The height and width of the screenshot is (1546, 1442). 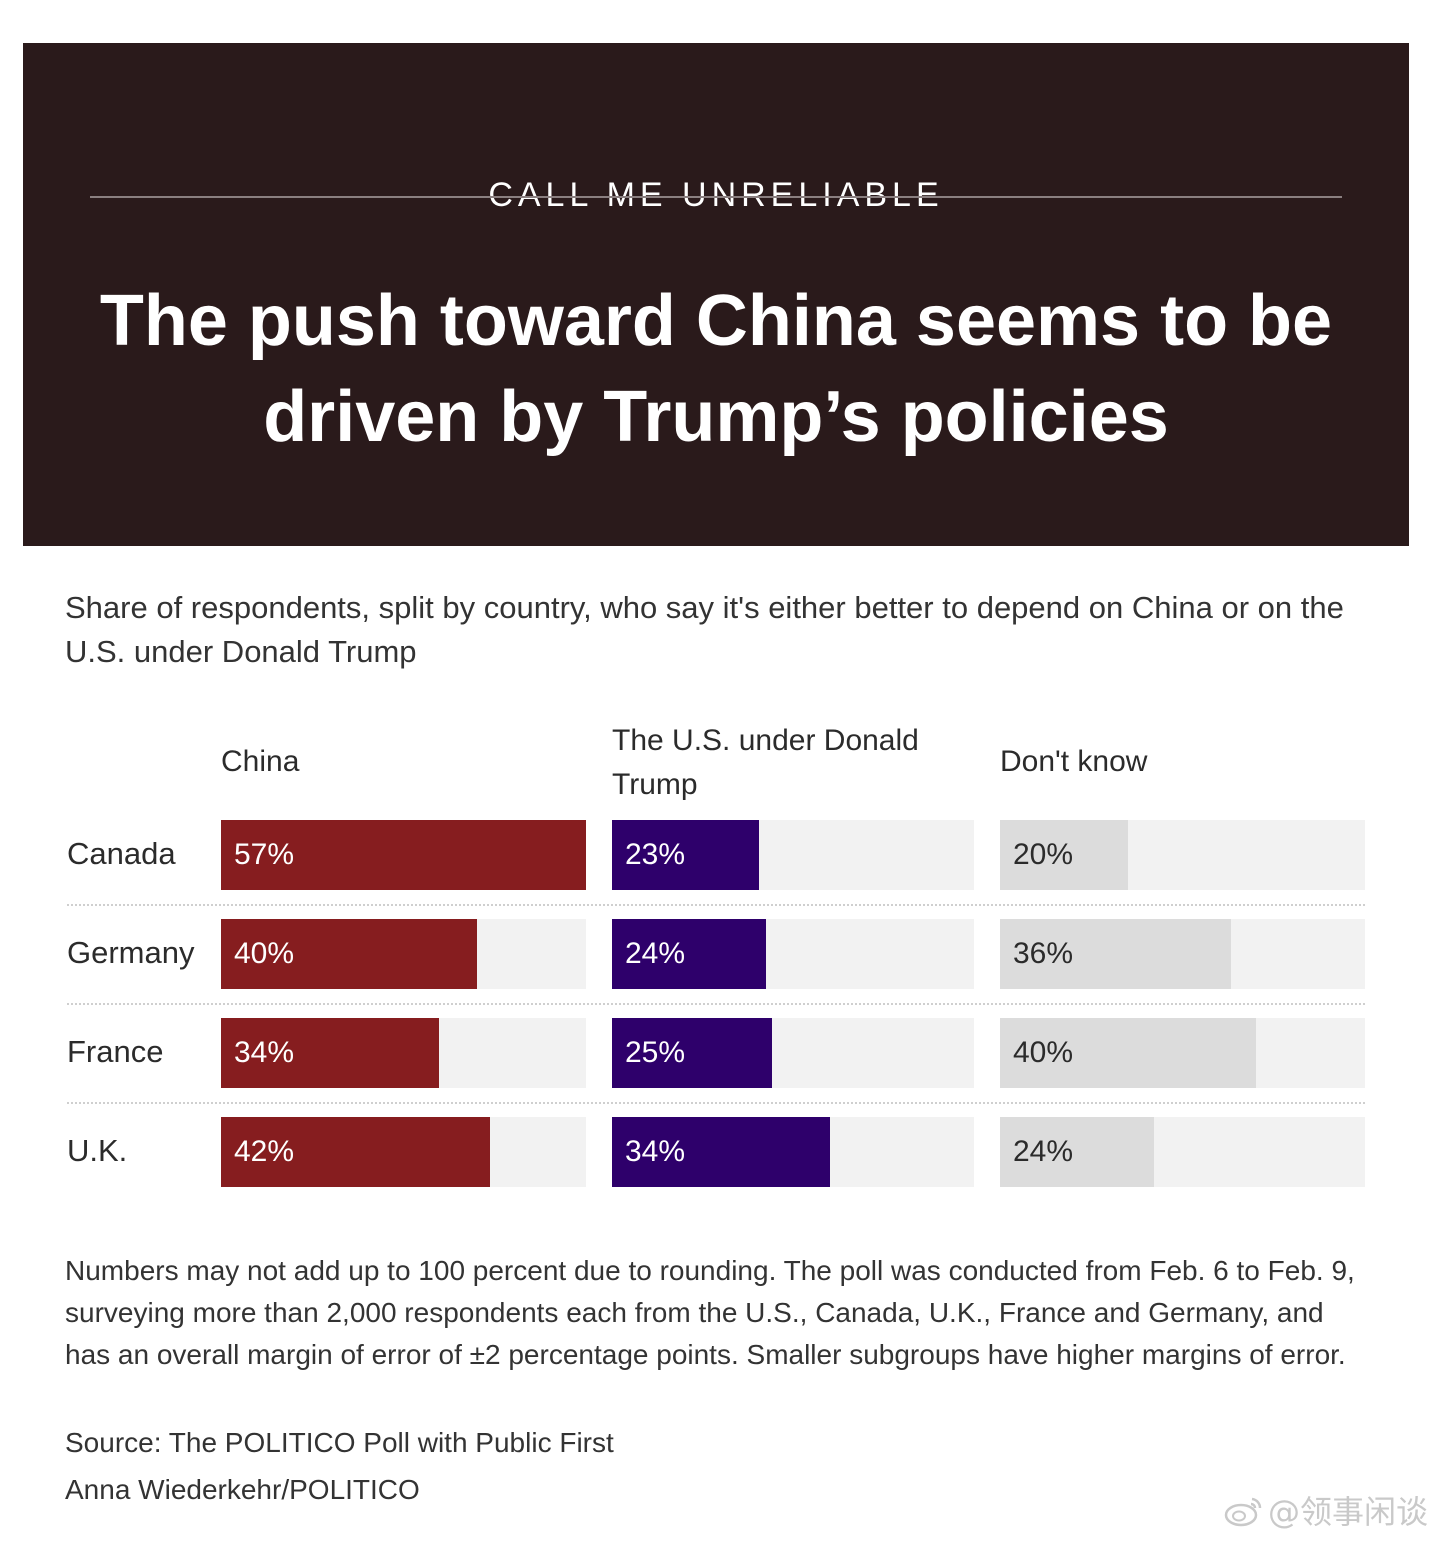 What do you see at coordinates (793, 855) in the screenshot?
I see `bar-track: 23%` at bounding box center [793, 855].